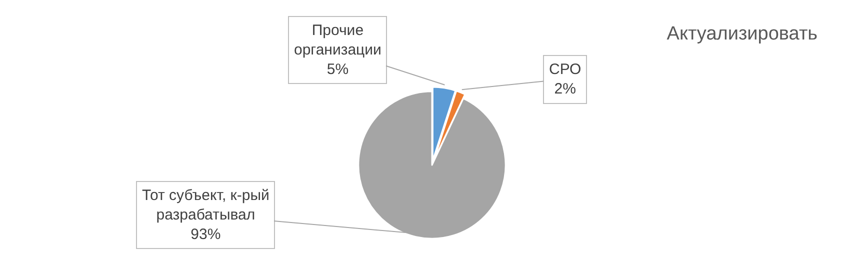 This screenshot has height=269, width=863. What do you see at coordinates (338, 40) in the screenshot?
I see `slice-label: Прочие организации` at bounding box center [338, 40].